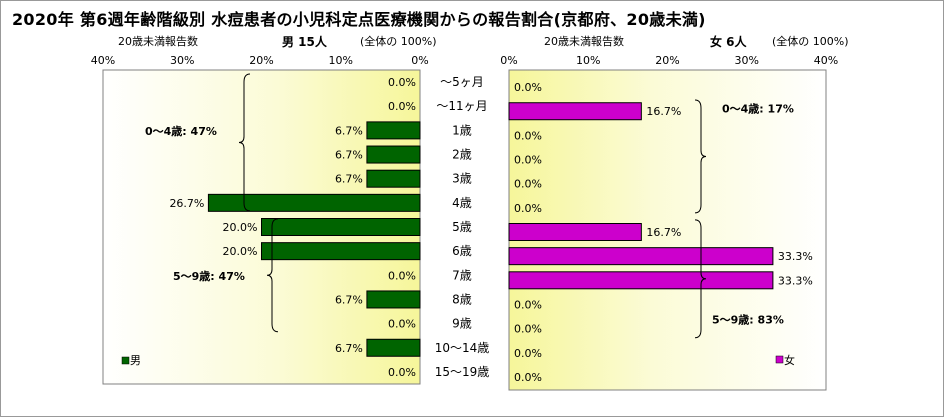 The width and height of the screenshot is (944, 417). Describe the element at coordinates (462, 227) in the screenshot. I see `age-category-label: 5歳` at that location.